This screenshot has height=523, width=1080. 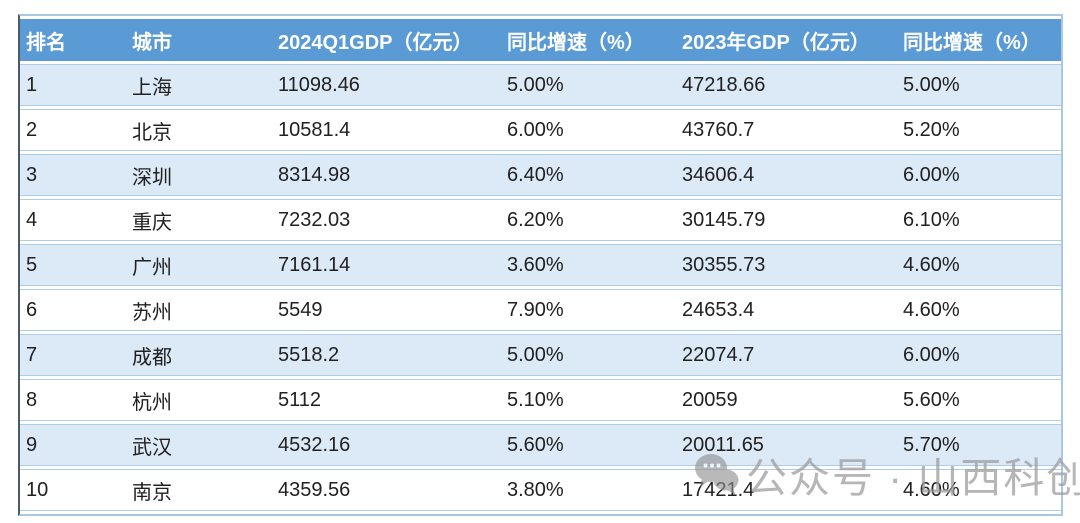 What do you see at coordinates (199, 400) in the screenshot?
I see `city-cell: 杭州` at bounding box center [199, 400].